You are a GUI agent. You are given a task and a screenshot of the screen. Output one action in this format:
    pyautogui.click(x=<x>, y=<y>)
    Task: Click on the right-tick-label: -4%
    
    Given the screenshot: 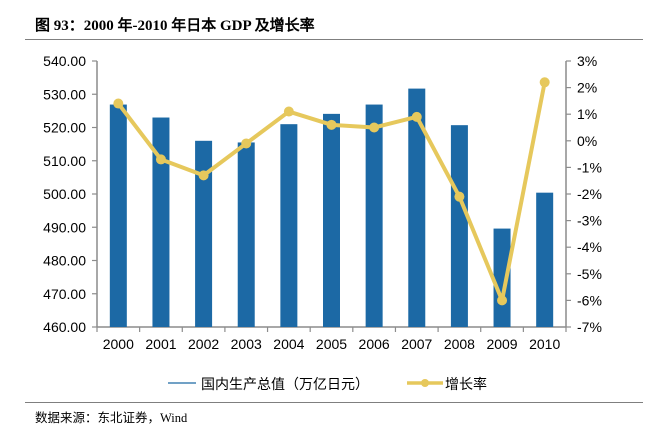 What is the action you would take?
    pyautogui.click(x=589, y=247)
    